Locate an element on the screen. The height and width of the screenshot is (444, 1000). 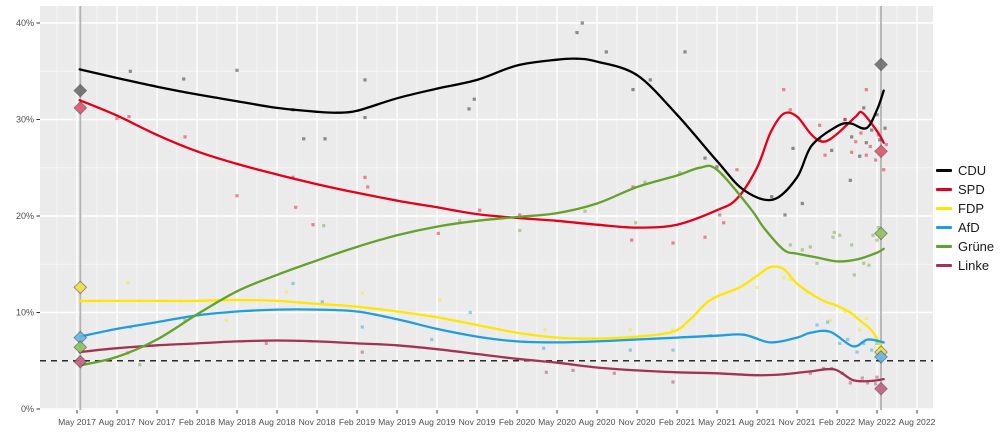
legend-swatch-linke is located at coordinates (944, 265).